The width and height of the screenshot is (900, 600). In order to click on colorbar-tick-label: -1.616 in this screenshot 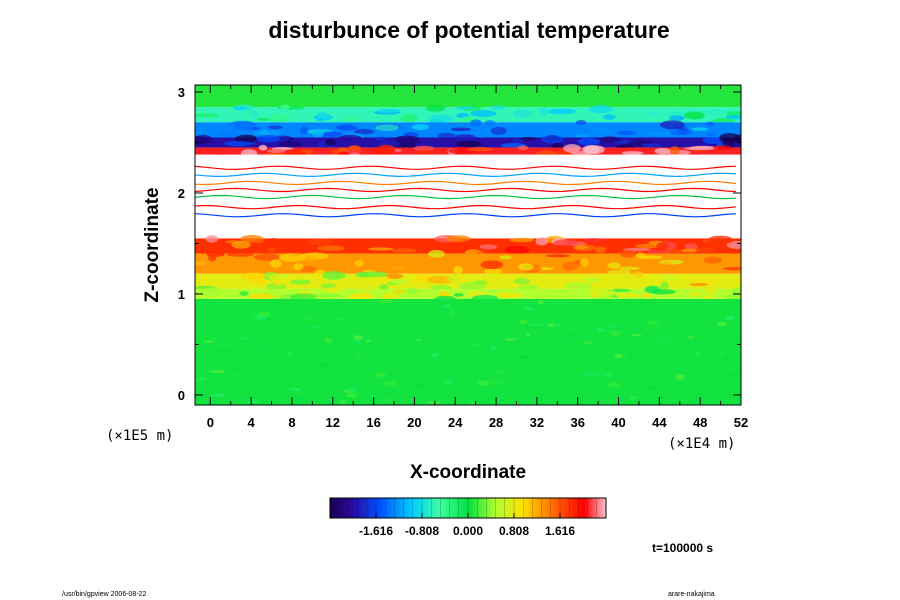, I will do `click(376, 531)`.